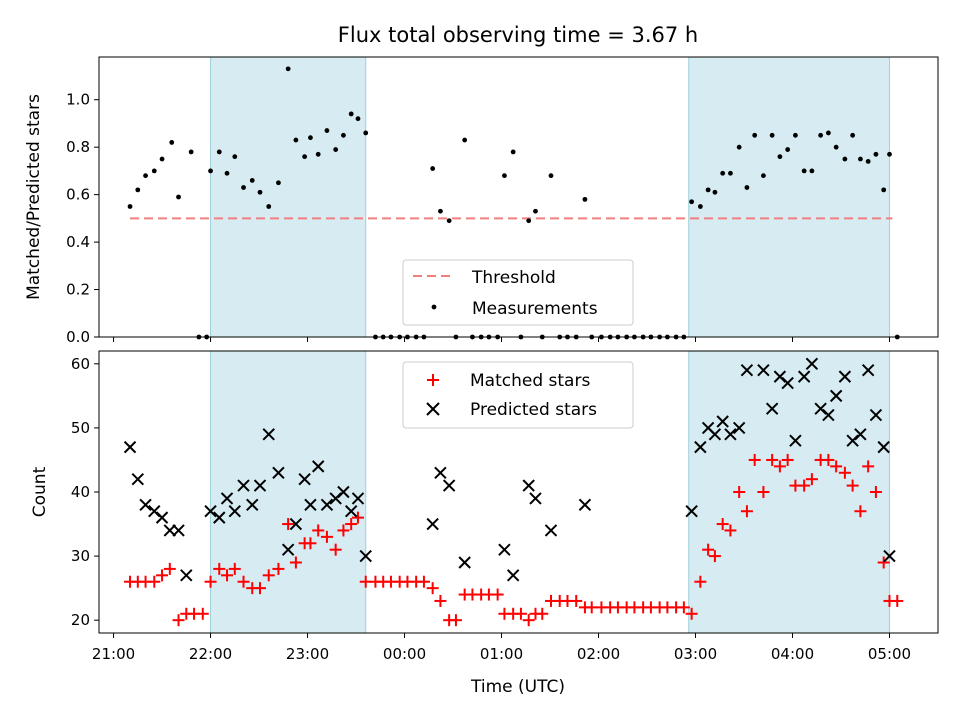 The width and height of the screenshot is (960, 720). What do you see at coordinates (789, 197) in the screenshot?
I see `top-shaded-span` at bounding box center [789, 197].